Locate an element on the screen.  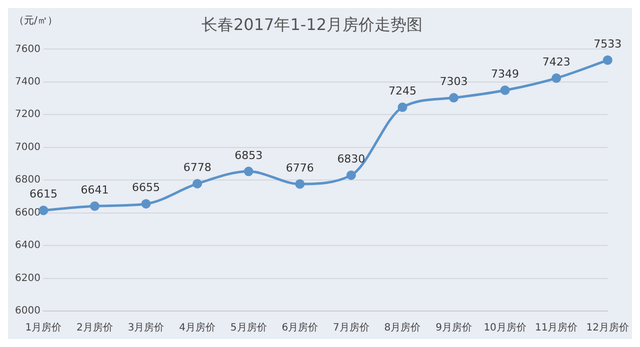
data-label: 6776 is located at coordinates (300, 167).